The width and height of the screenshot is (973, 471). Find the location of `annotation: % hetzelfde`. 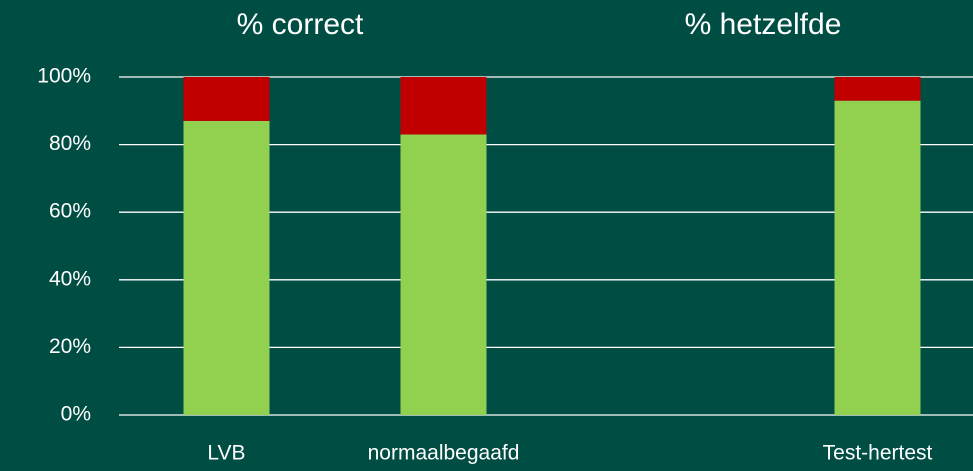

annotation: % hetzelfde is located at coordinates (763, 24).